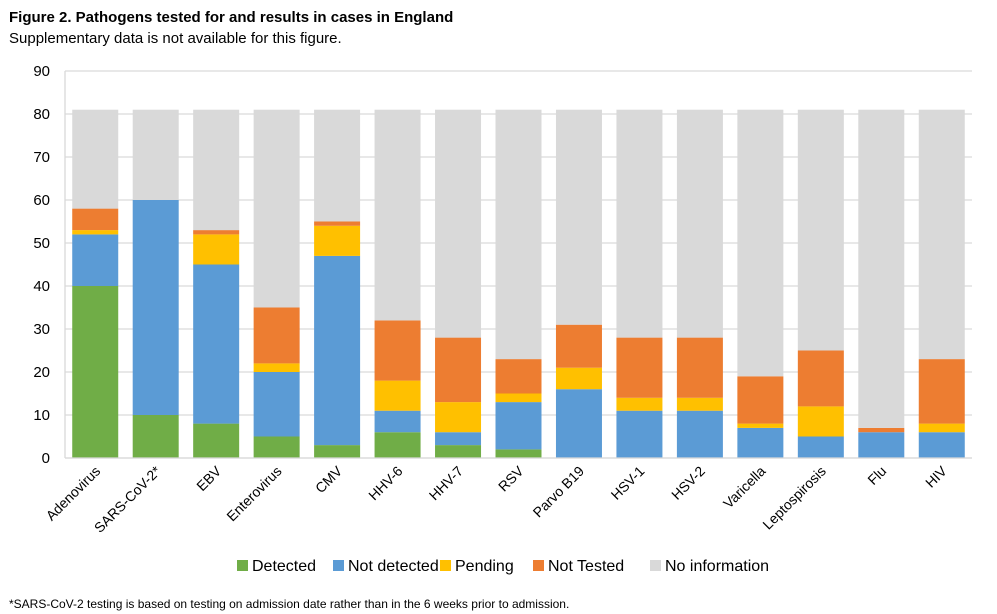 The height and width of the screenshot is (614, 997). What do you see at coordinates (41, 329) in the screenshot?
I see `y-tick-label: 30` at bounding box center [41, 329].